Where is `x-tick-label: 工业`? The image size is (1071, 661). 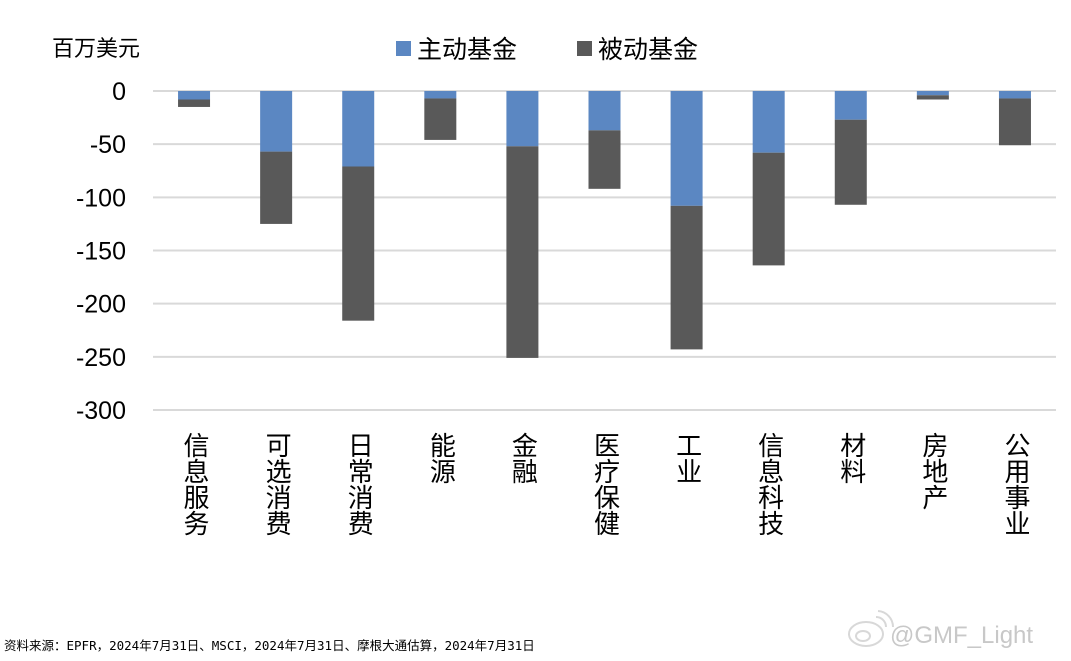 x-tick-label: 工业 is located at coordinates (687, 458).